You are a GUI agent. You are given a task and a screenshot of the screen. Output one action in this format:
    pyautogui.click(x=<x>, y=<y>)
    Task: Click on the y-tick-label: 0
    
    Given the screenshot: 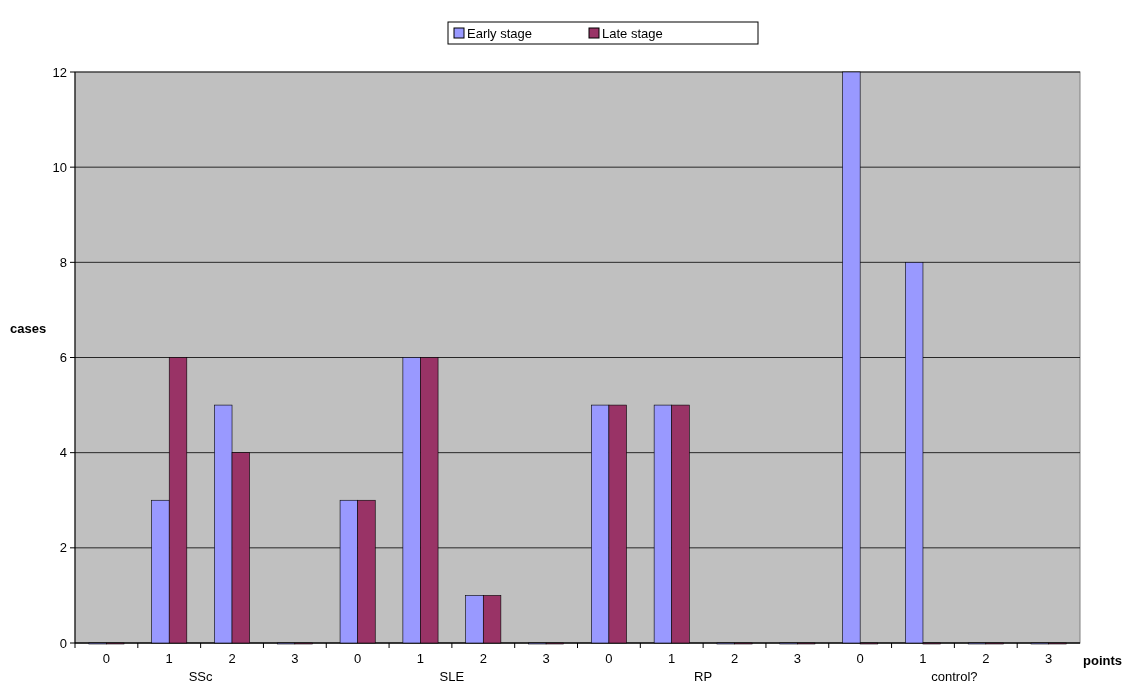 What is the action you would take?
    pyautogui.click(x=63, y=643)
    